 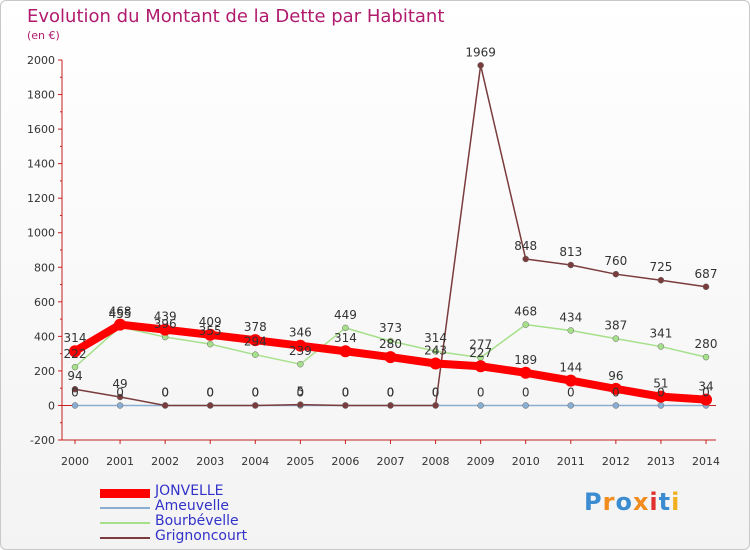 I want to click on y-tick-label: 800, so click(x=44, y=267).